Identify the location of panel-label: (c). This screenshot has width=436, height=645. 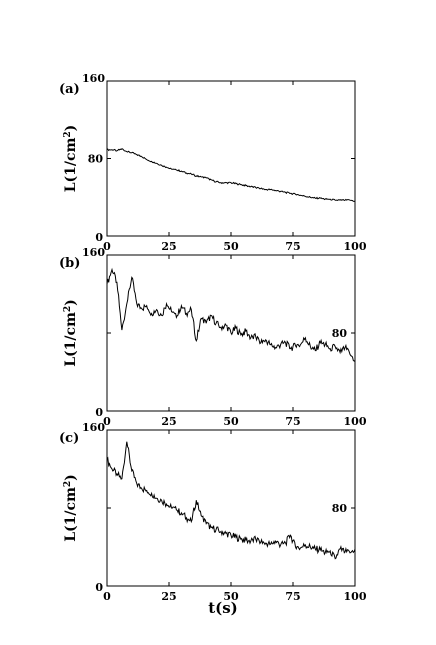
(69, 438).